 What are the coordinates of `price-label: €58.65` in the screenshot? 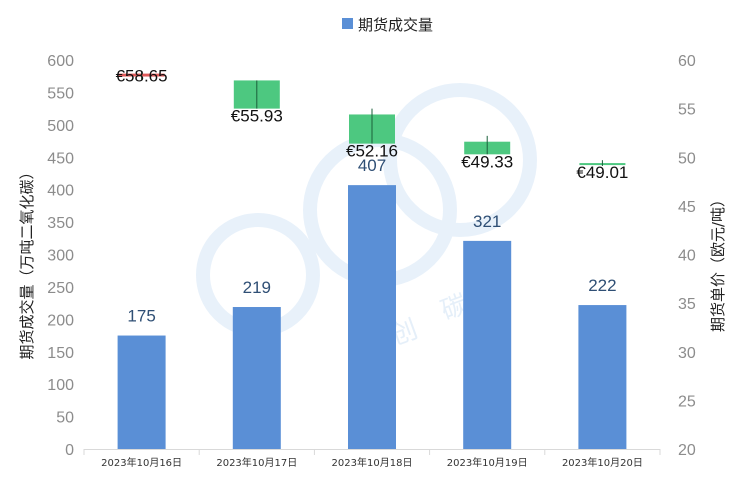 It's located at (142, 76).